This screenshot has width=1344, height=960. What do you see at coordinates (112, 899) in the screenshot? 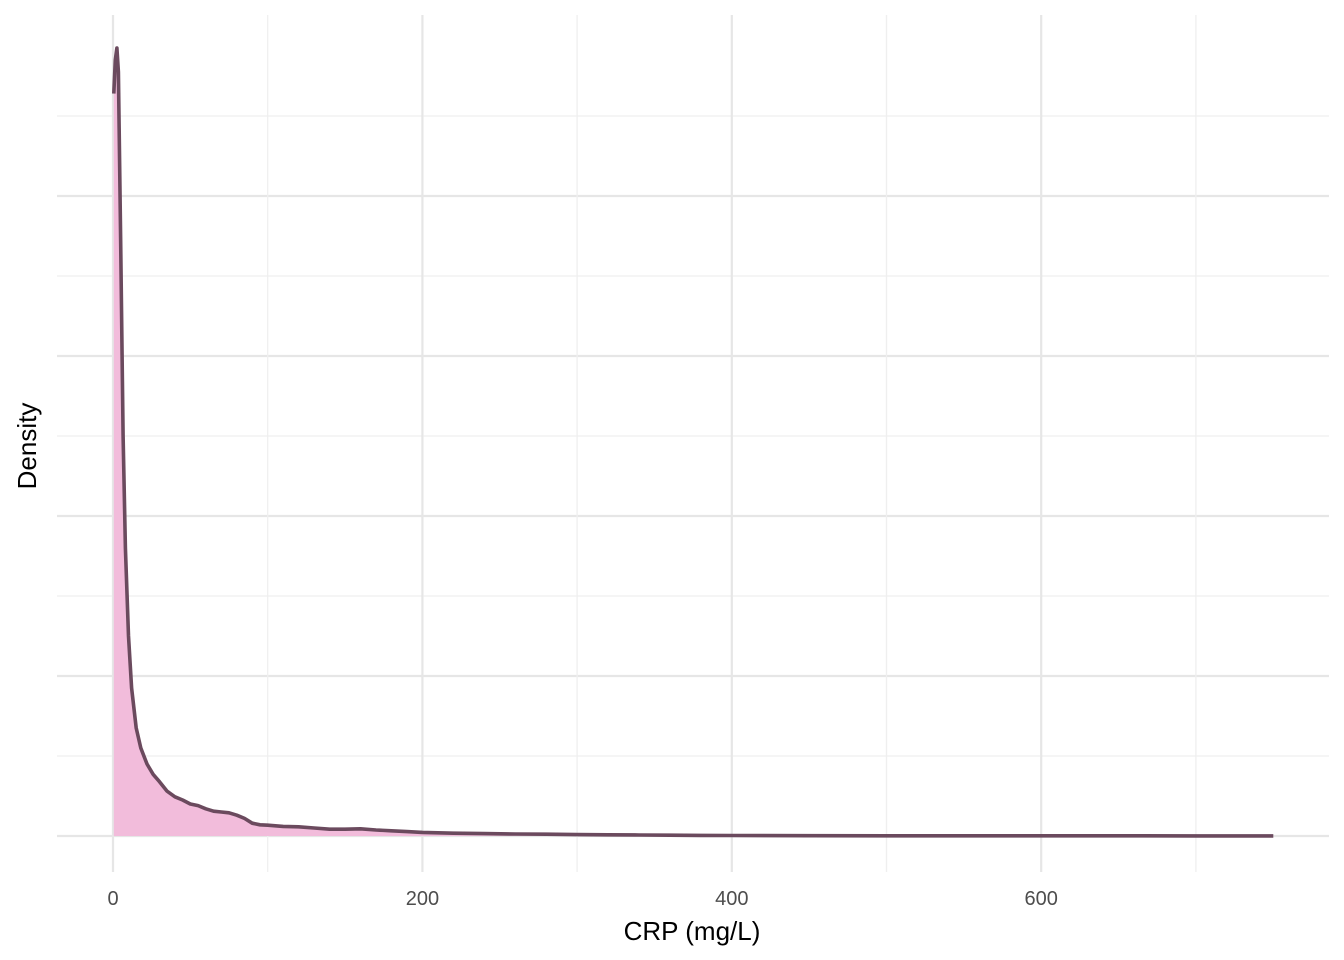
I see `x-tick-label: 0` at bounding box center [112, 899].